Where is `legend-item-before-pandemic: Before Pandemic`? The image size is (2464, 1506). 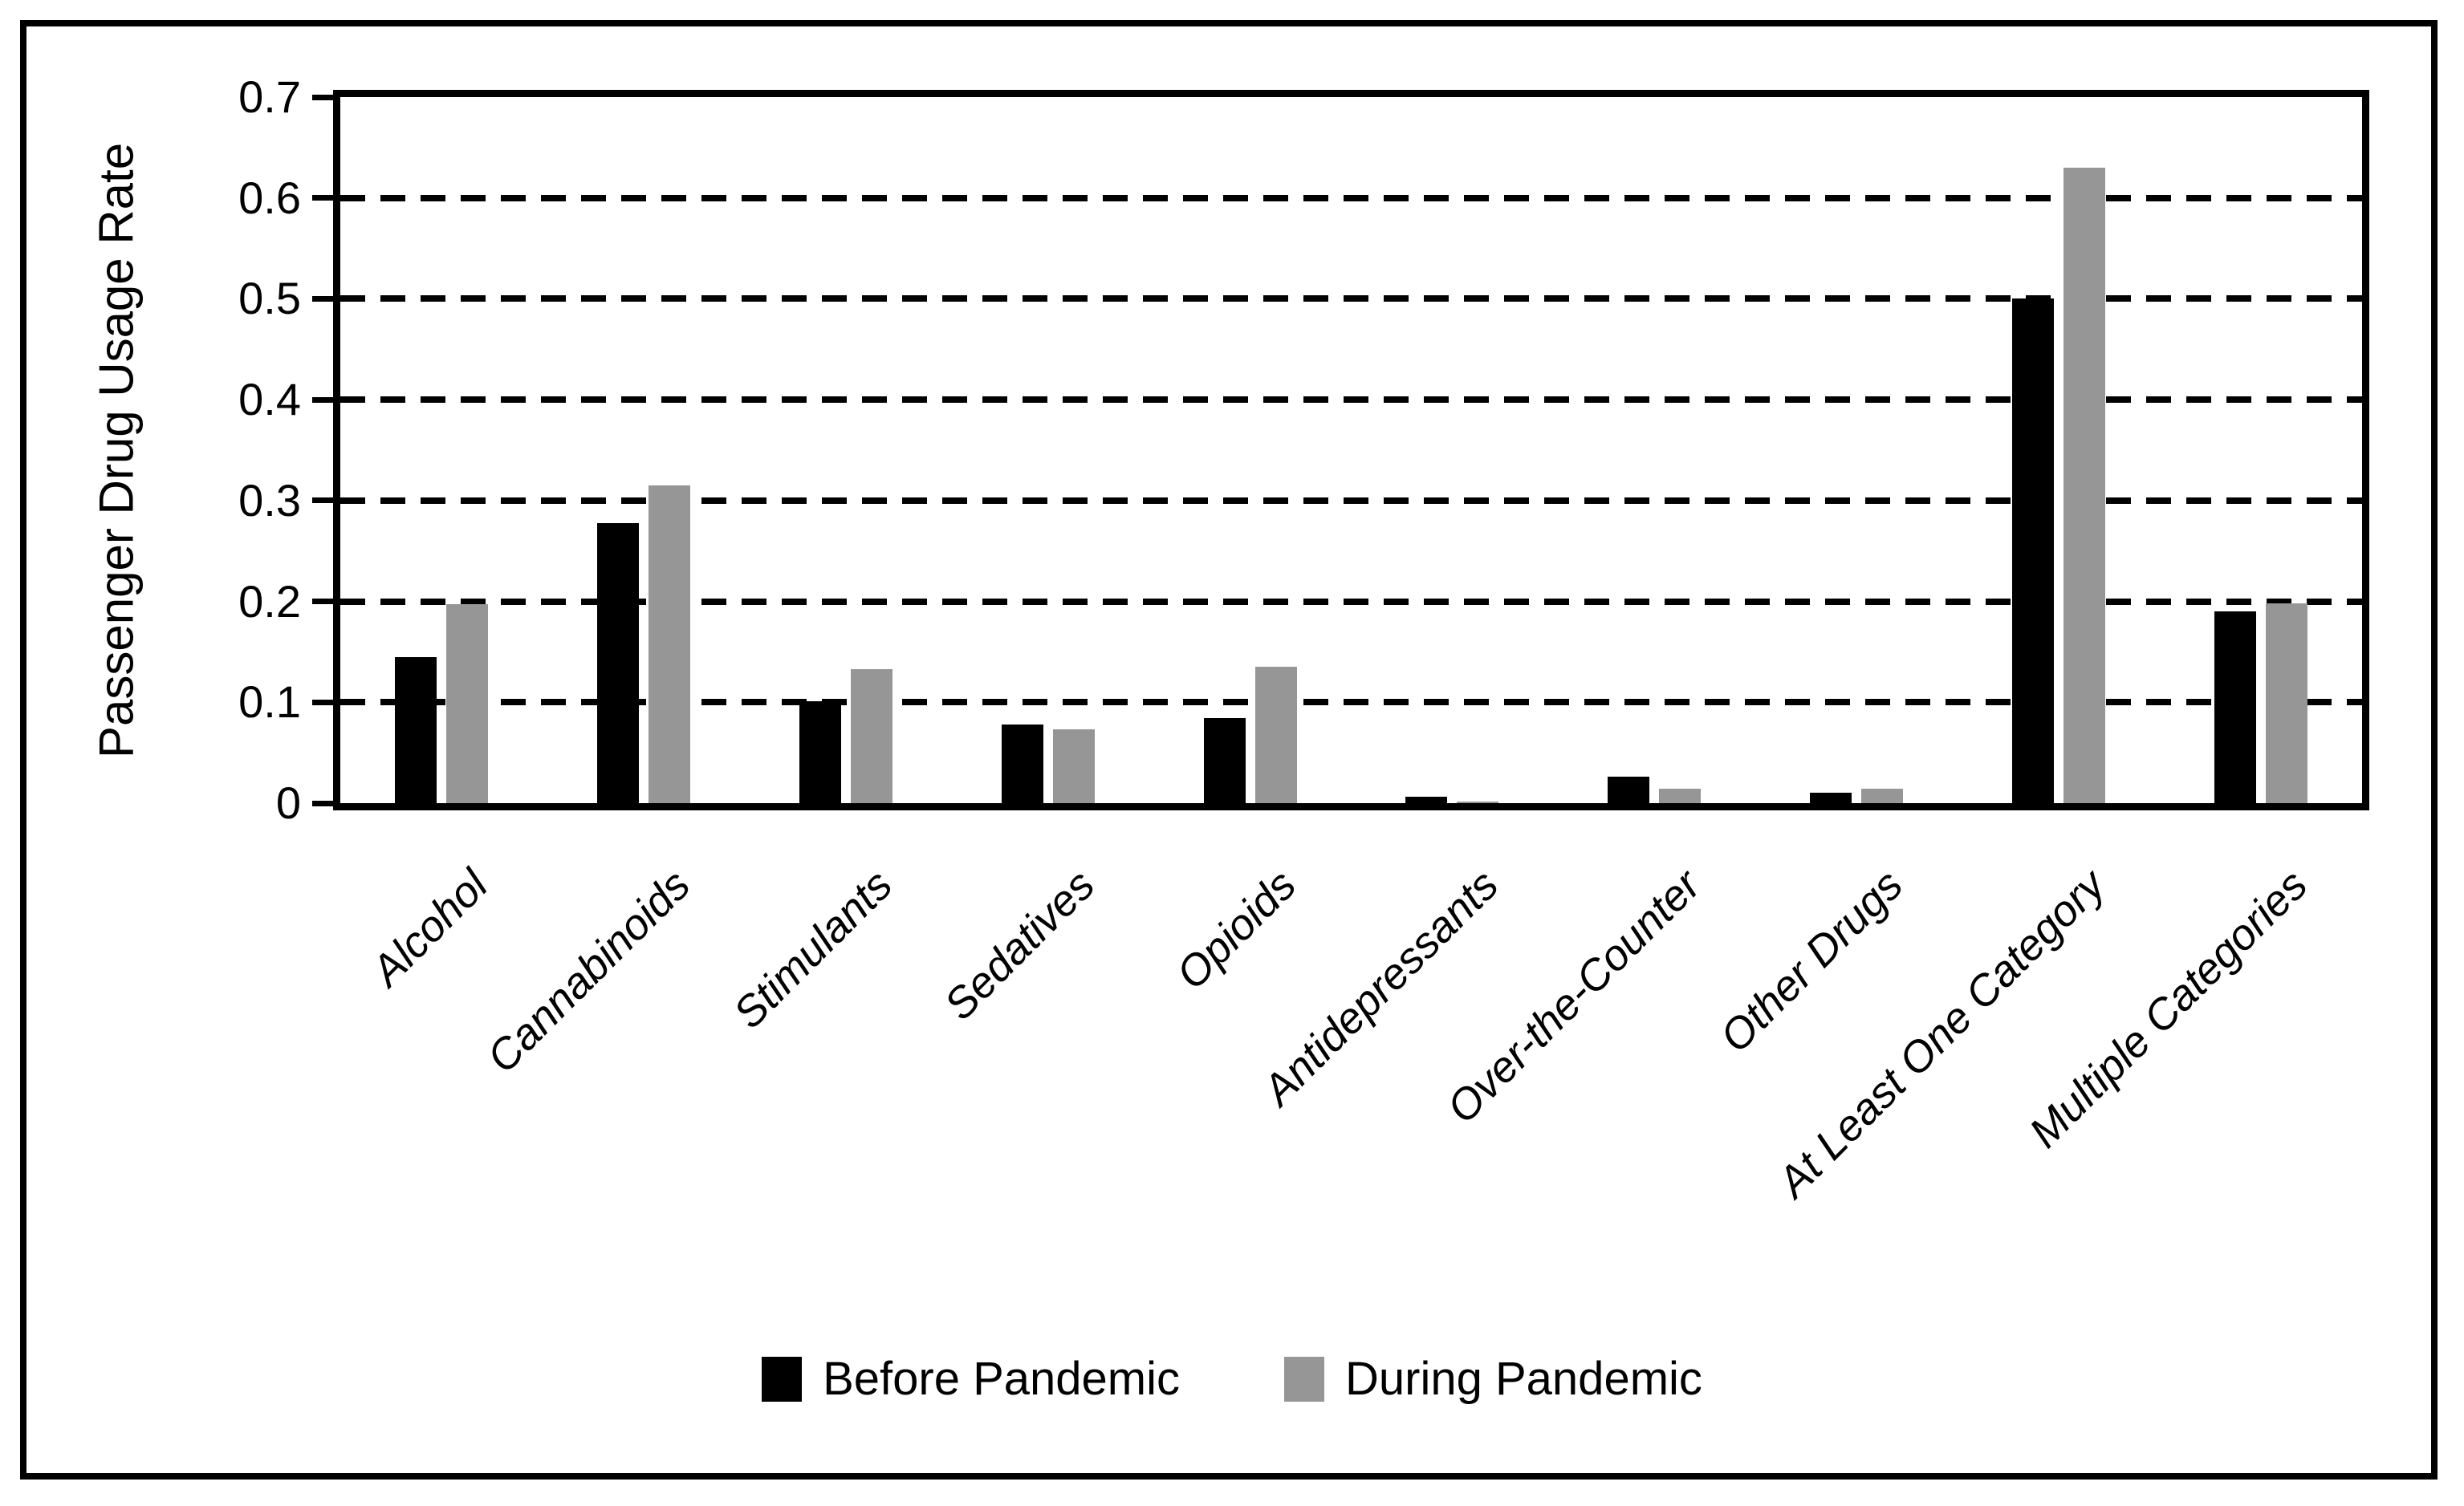
legend-item-before-pandemic: Before Pandemic is located at coordinates (971, 1379).